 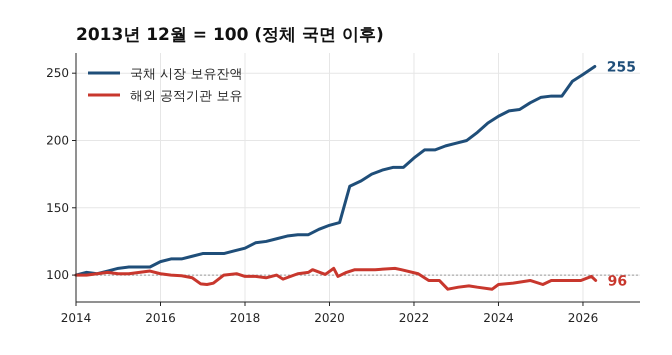 I want to click on x-tick-label: 2014, so click(x=76, y=318).